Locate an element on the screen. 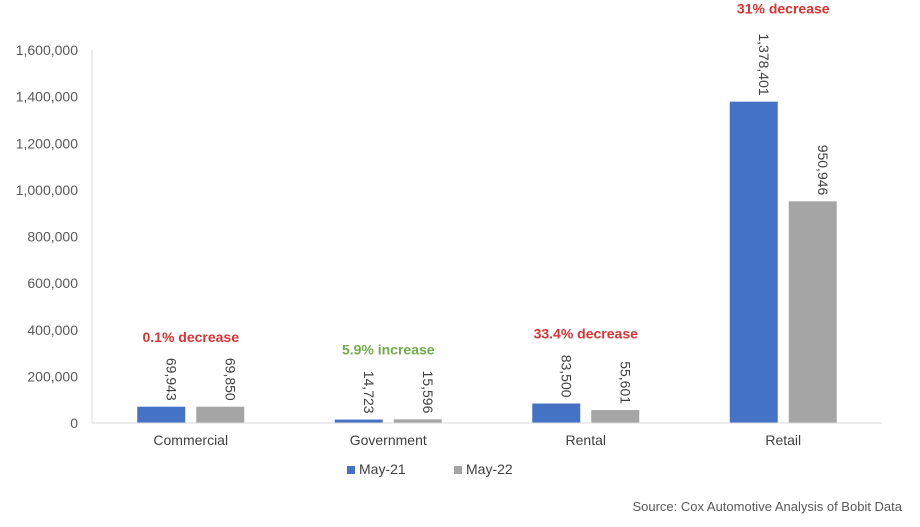  y-tick-label: 0 is located at coordinates (74, 423).